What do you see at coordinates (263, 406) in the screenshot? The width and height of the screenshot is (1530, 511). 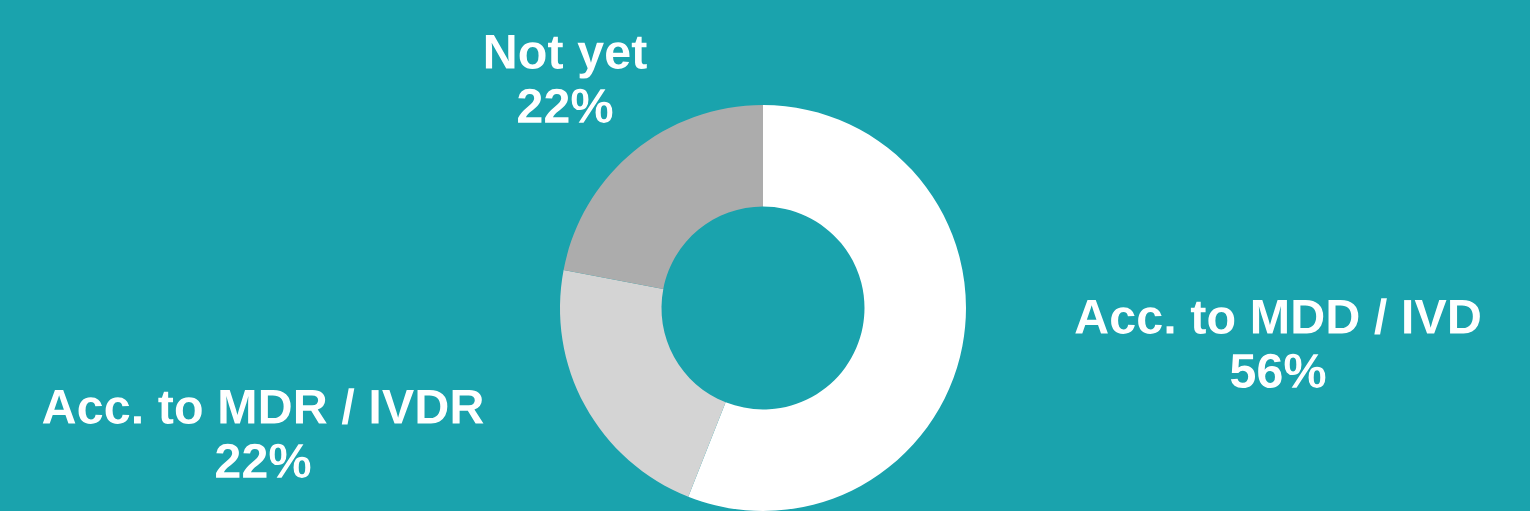 I see `slice-label: Acc. to MDR / IVDR` at bounding box center [263, 406].